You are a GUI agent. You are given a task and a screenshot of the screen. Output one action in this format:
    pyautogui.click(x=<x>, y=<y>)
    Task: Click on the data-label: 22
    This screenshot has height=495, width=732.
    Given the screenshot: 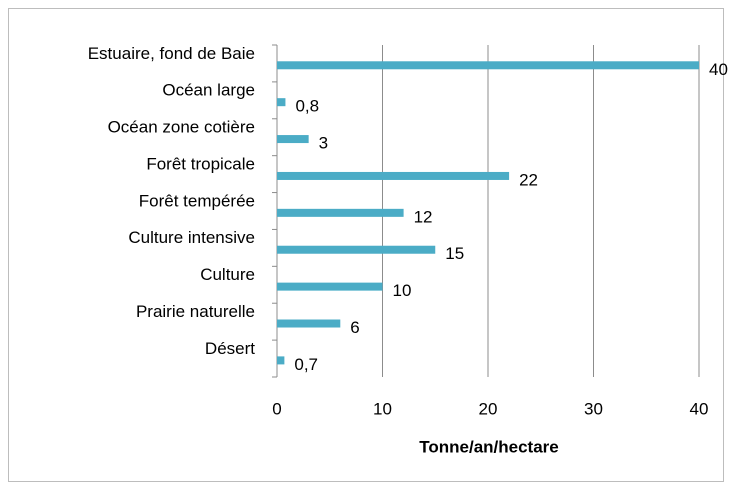 What is the action you would take?
    pyautogui.click(x=528, y=179)
    